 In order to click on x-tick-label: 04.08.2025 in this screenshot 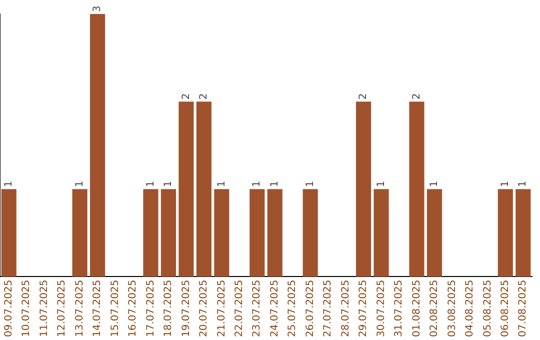, I will do `click(470, 309)`.